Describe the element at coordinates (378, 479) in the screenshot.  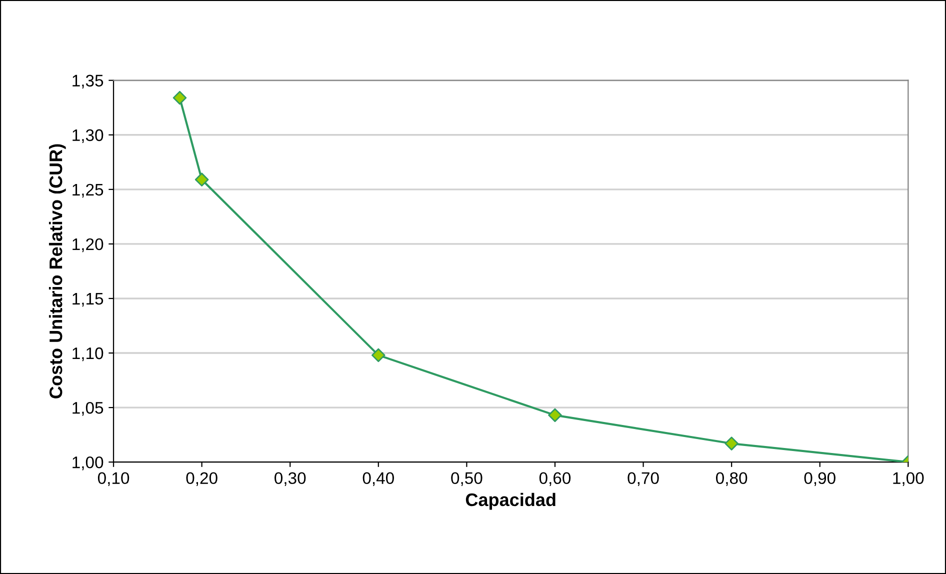
I see `x-tick-label: 0,40` at that location.